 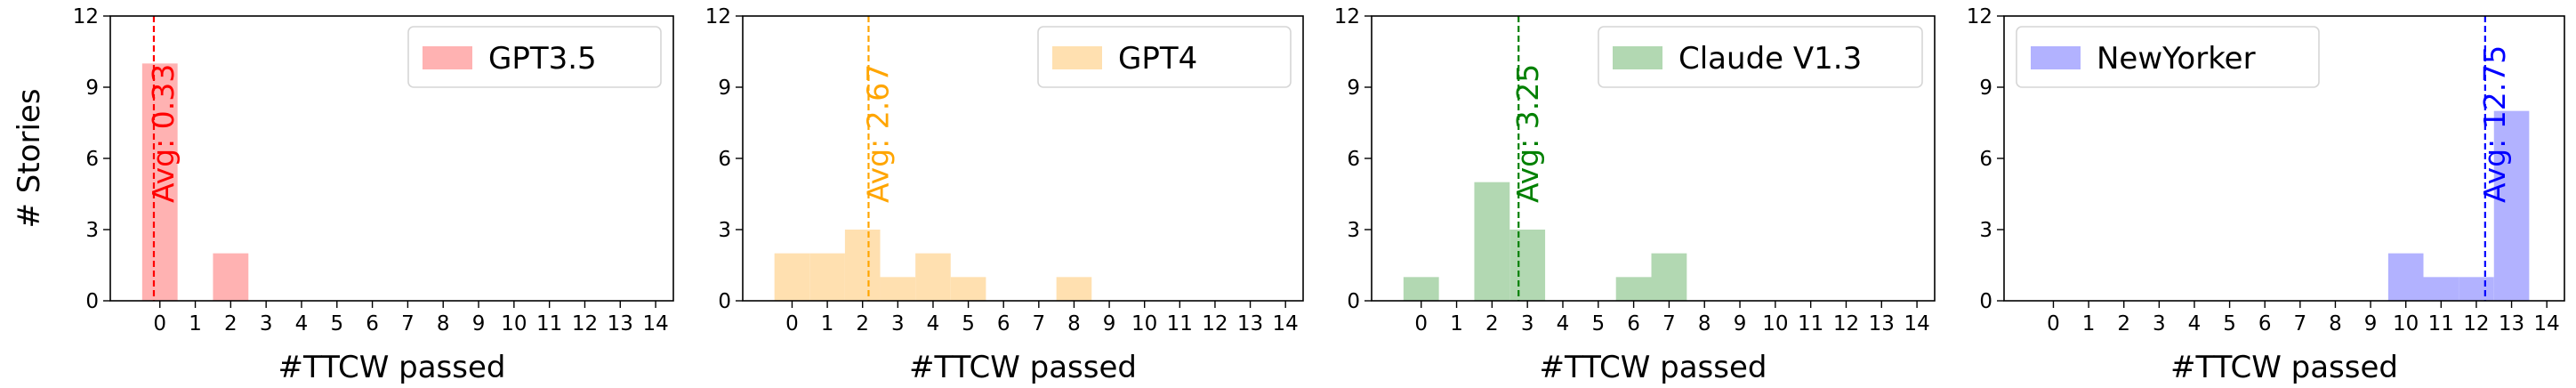 I want to click on legend-label: NewYorker, so click(x=2176, y=59).